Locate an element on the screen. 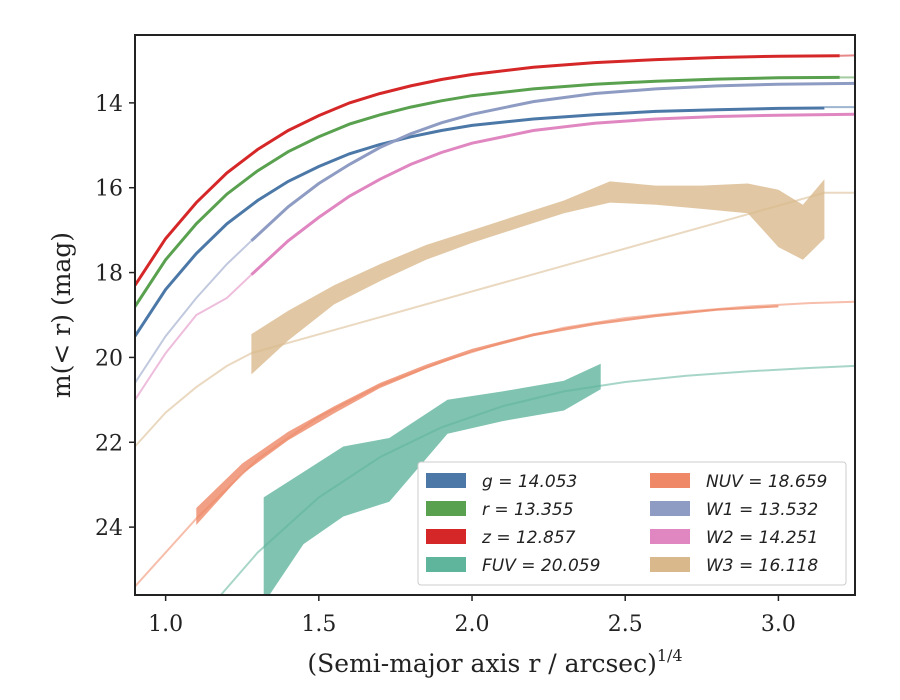 The height and width of the screenshot is (700, 900). legend-label-nuv: NUV = 18.659 is located at coordinates (766, 482).